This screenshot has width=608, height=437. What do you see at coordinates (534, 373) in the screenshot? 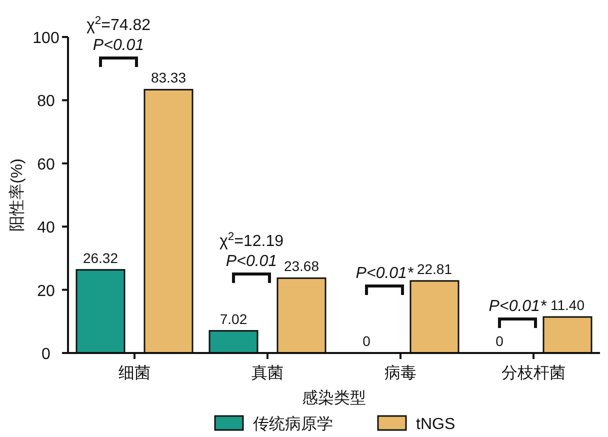
I see `x-tick-label: 分枝杆菌` at bounding box center [534, 373].